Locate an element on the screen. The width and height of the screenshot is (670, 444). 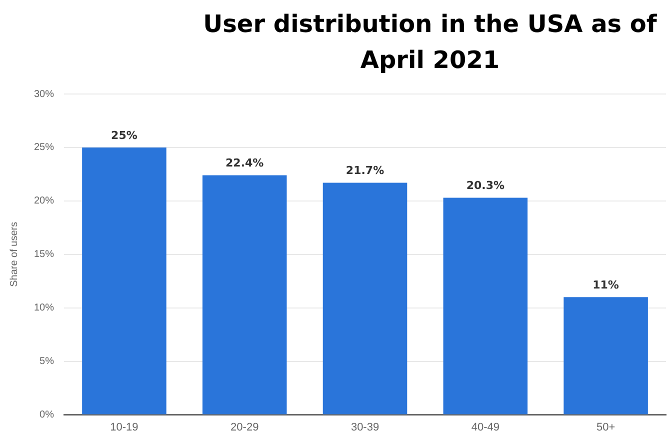
x-tick-label: 50+ is located at coordinates (606, 427).